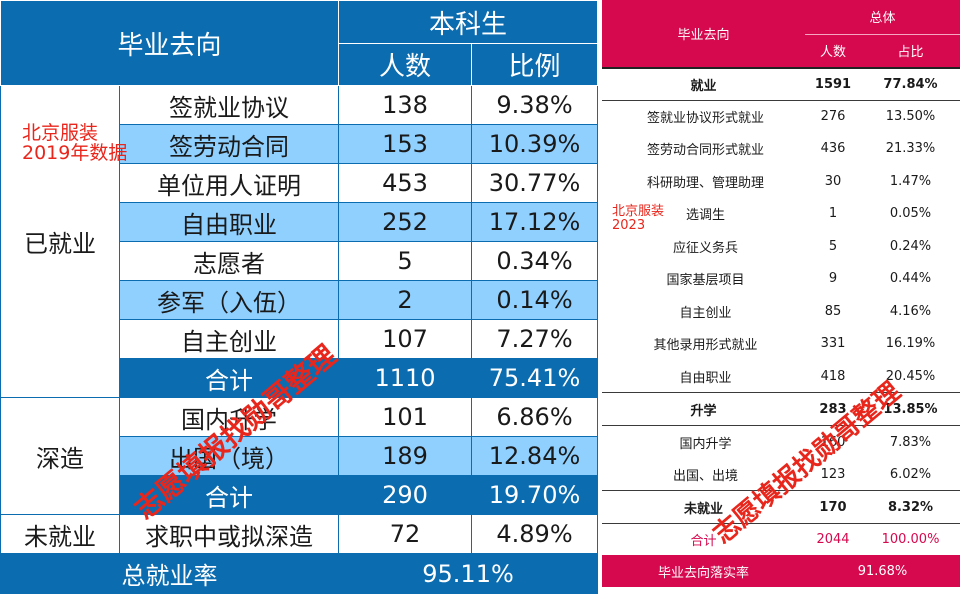  I want to click on sum-ratio: 100.00%, so click(910, 539).